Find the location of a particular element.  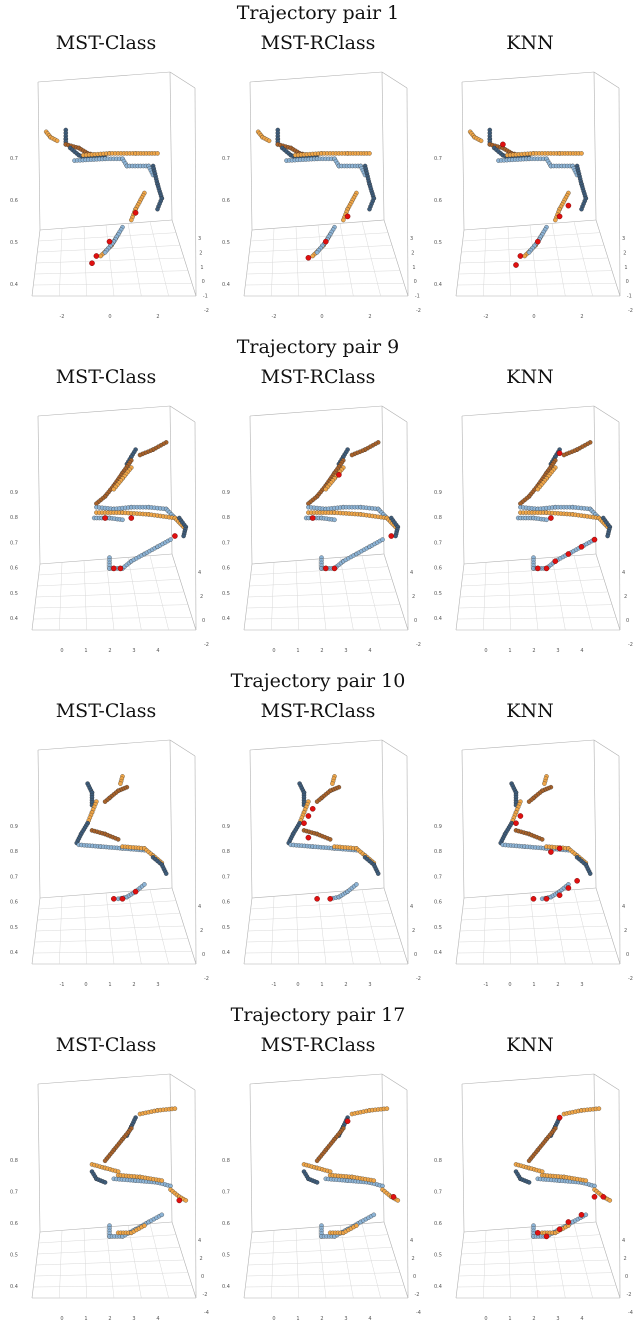

floor-grid-line is located at coordinates (583, 593).